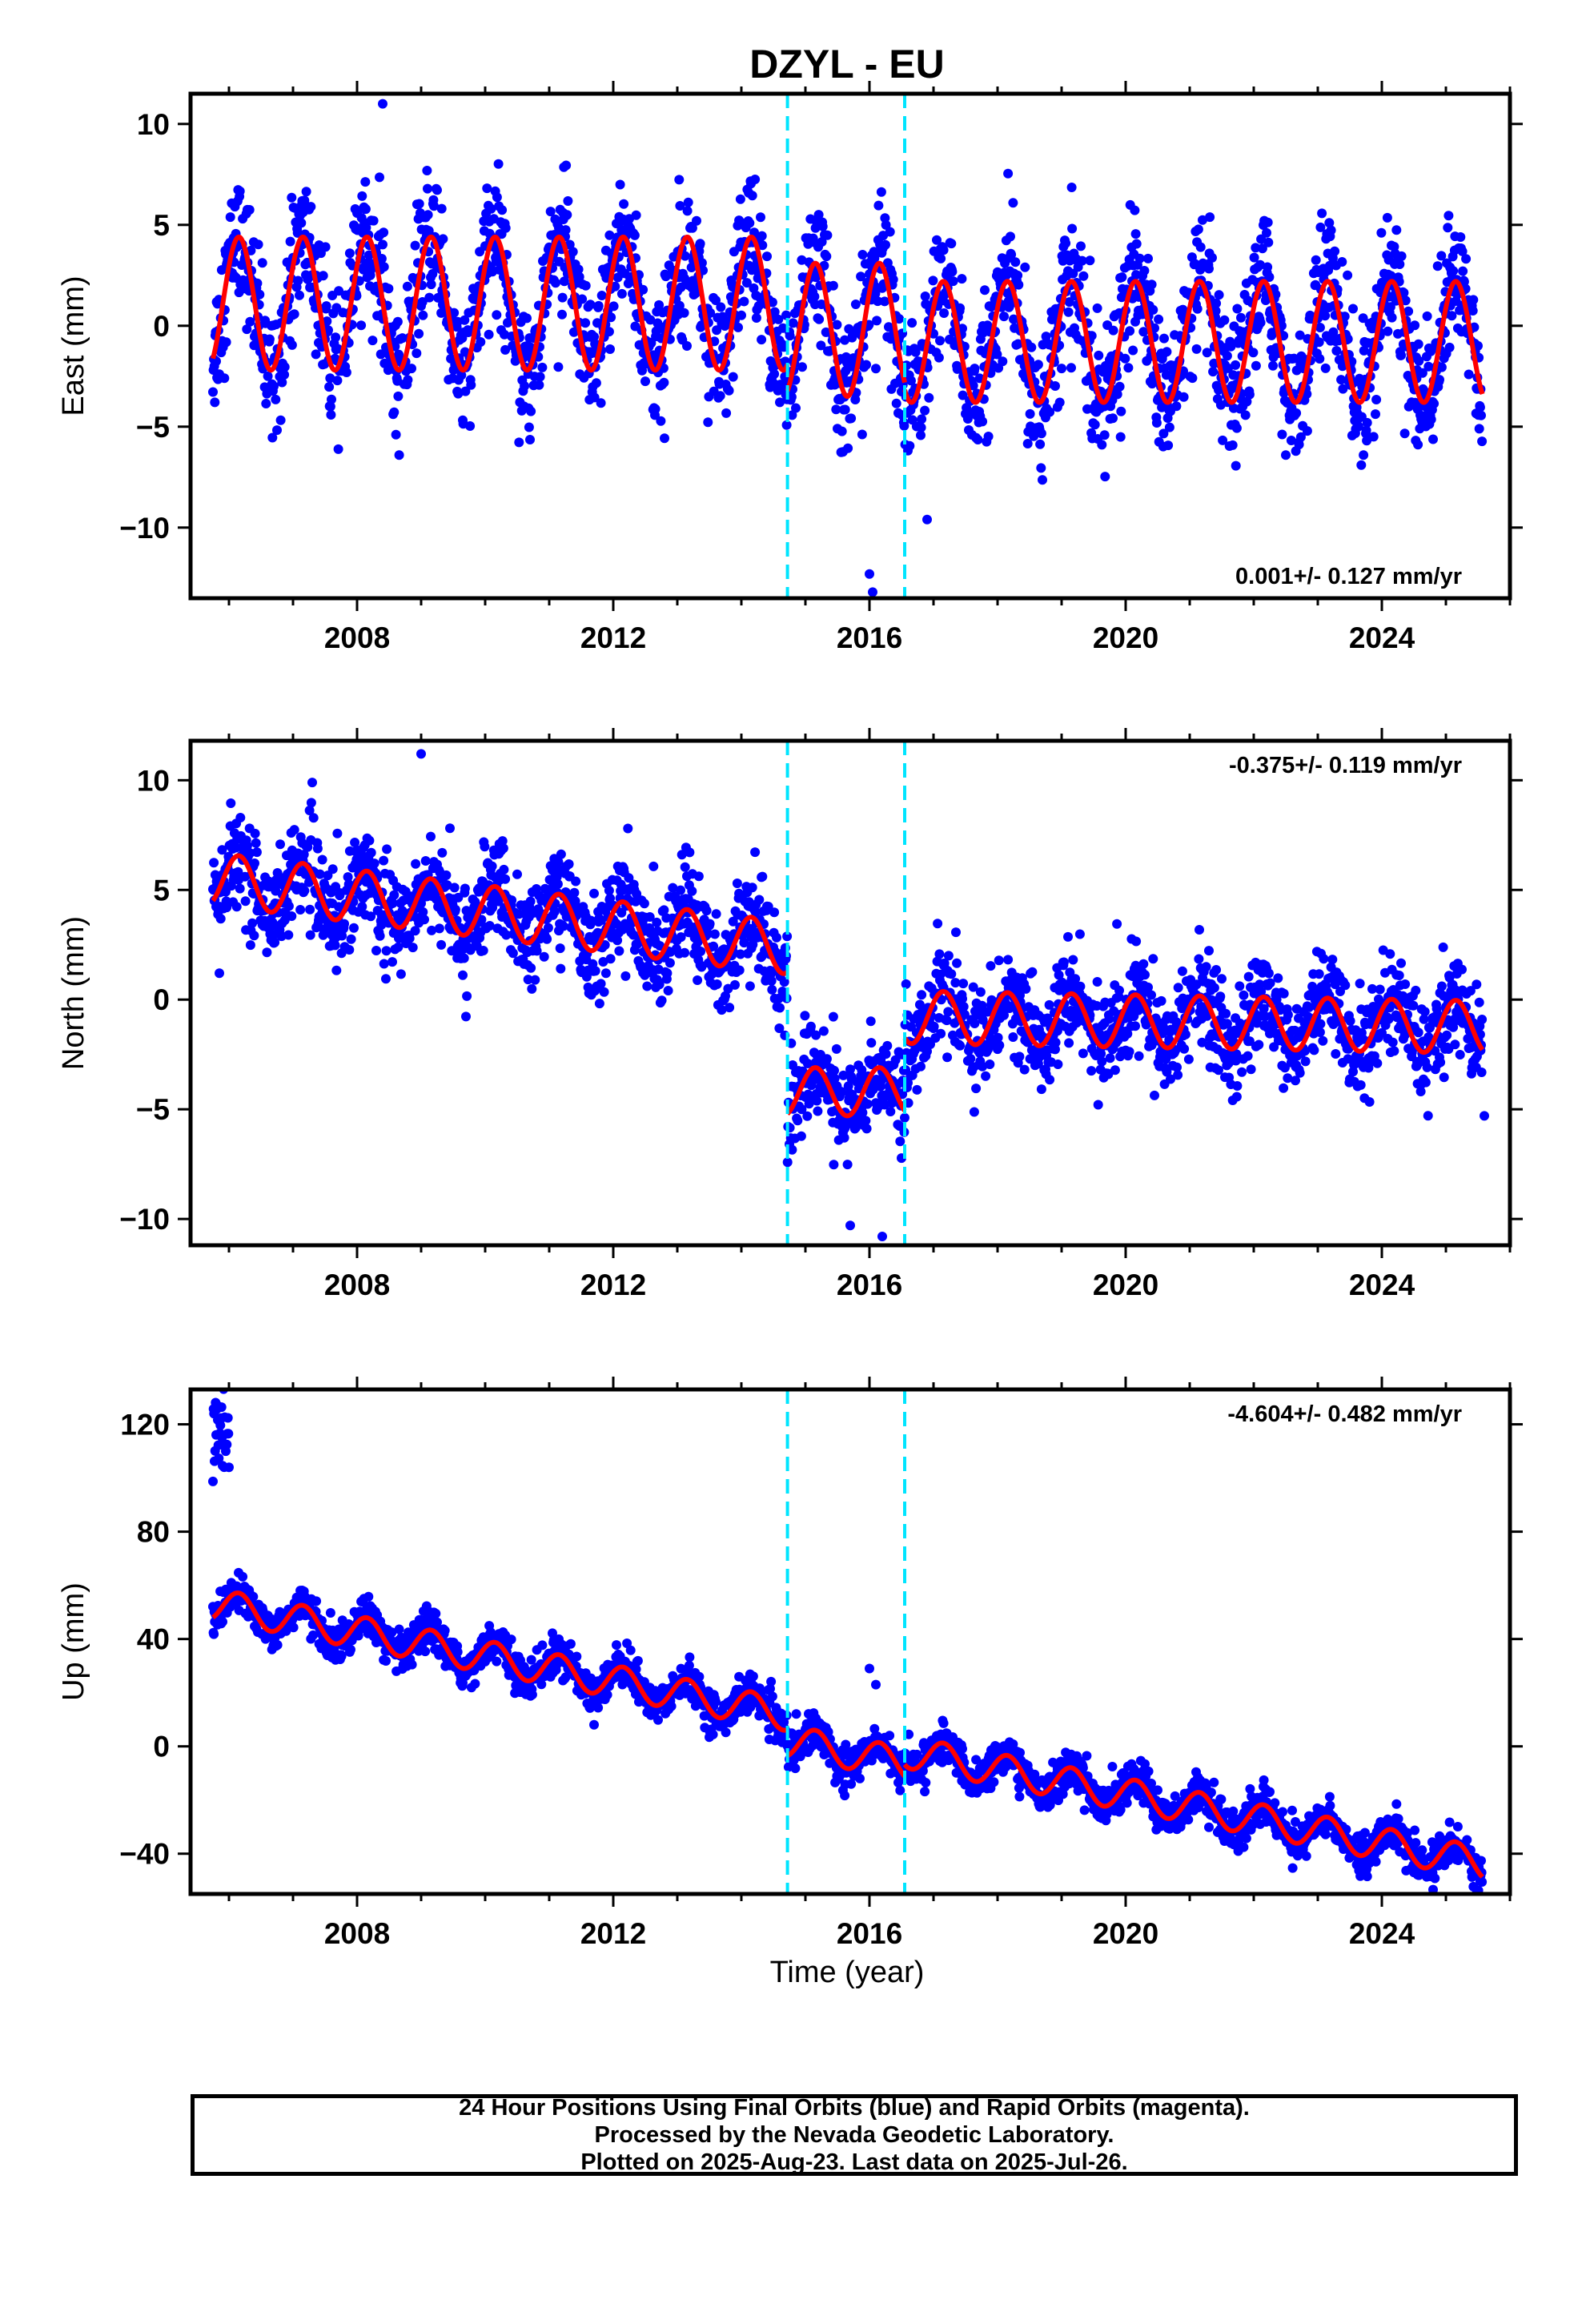 The width and height of the screenshot is (1582, 2324). I want to click on y-tick-label: 0, so click(161, 326).